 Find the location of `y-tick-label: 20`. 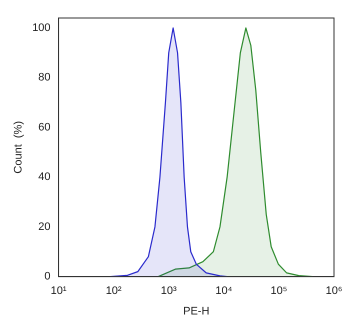

y-tick-label: 20 is located at coordinates (44, 226).